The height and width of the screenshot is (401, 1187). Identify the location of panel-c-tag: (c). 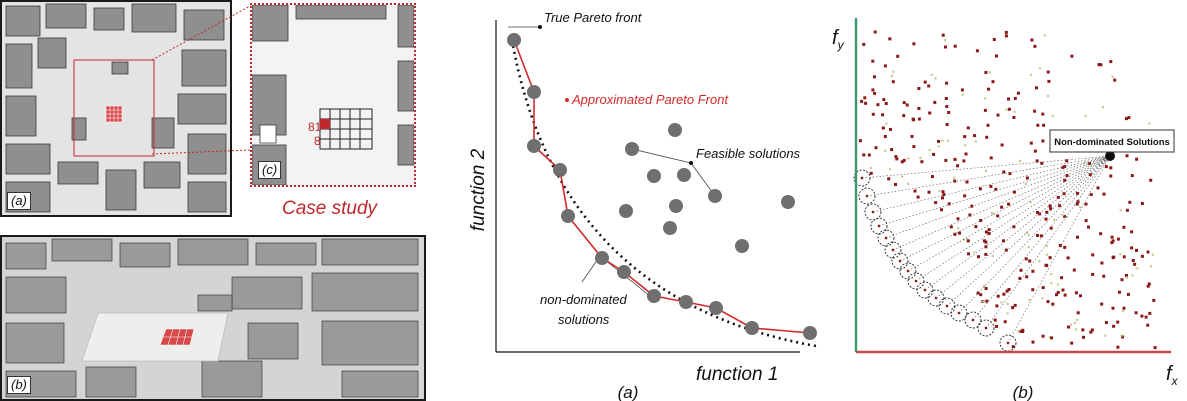
(270, 170).